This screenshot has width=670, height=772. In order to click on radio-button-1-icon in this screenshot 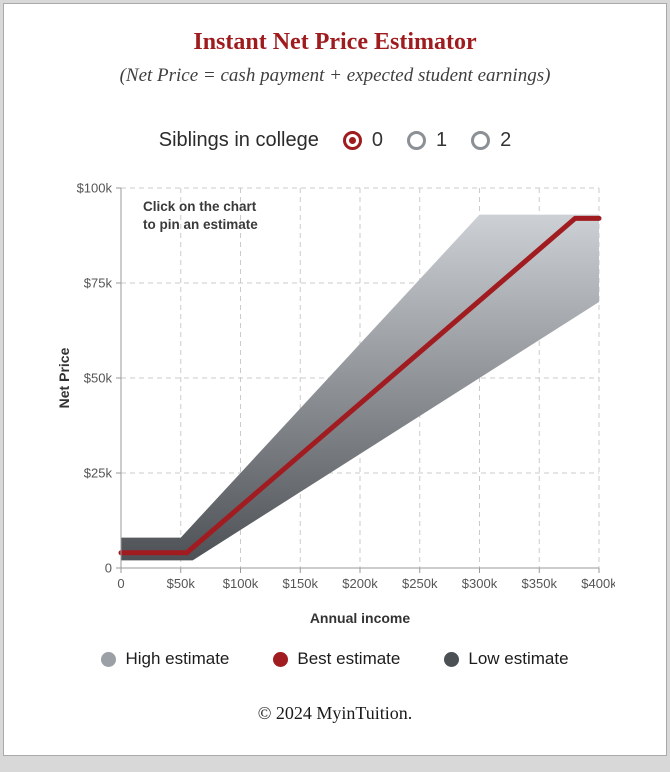, I will do `click(416, 140)`.